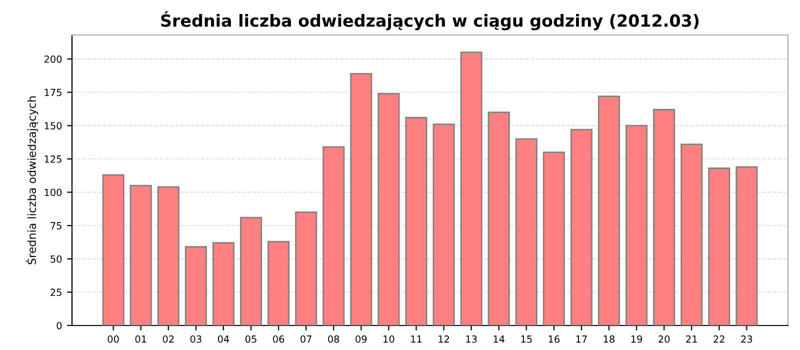 This screenshot has width=800, height=350. What do you see at coordinates (53, 126) in the screenshot?
I see `y-tick-label: 150` at bounding box center [53, 126].